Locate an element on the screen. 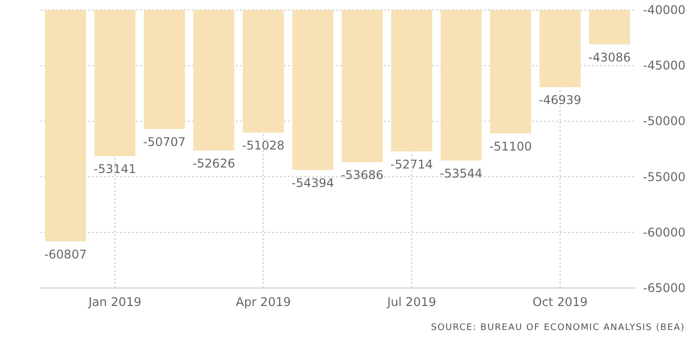 This screenshot has width=700, height=346. x-tick-label: Oct 2019 is located at coordinates (560, 302).